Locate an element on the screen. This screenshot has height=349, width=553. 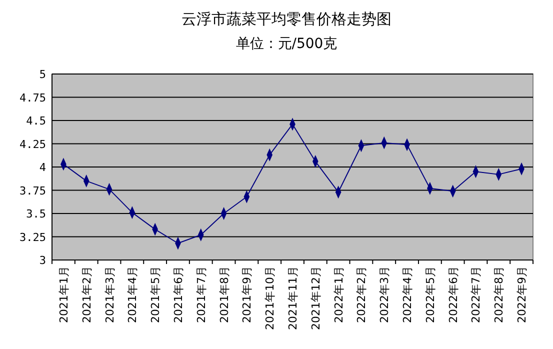
y-tick-label: 4 is located at coordinates (42, 167).